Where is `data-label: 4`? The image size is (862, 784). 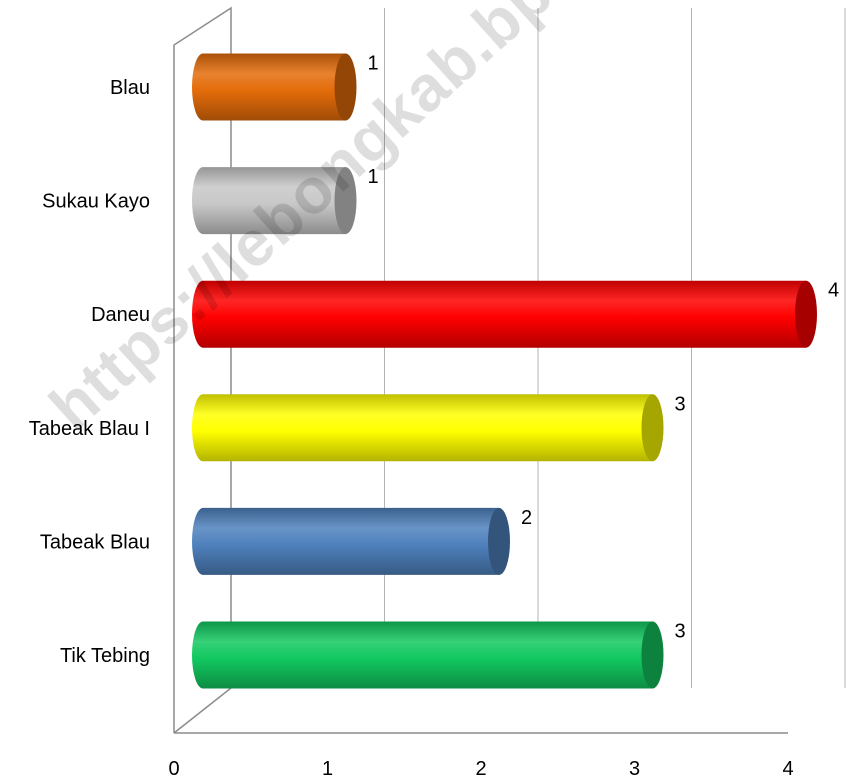
data-label: 4 is located at coordinates (833, 291).